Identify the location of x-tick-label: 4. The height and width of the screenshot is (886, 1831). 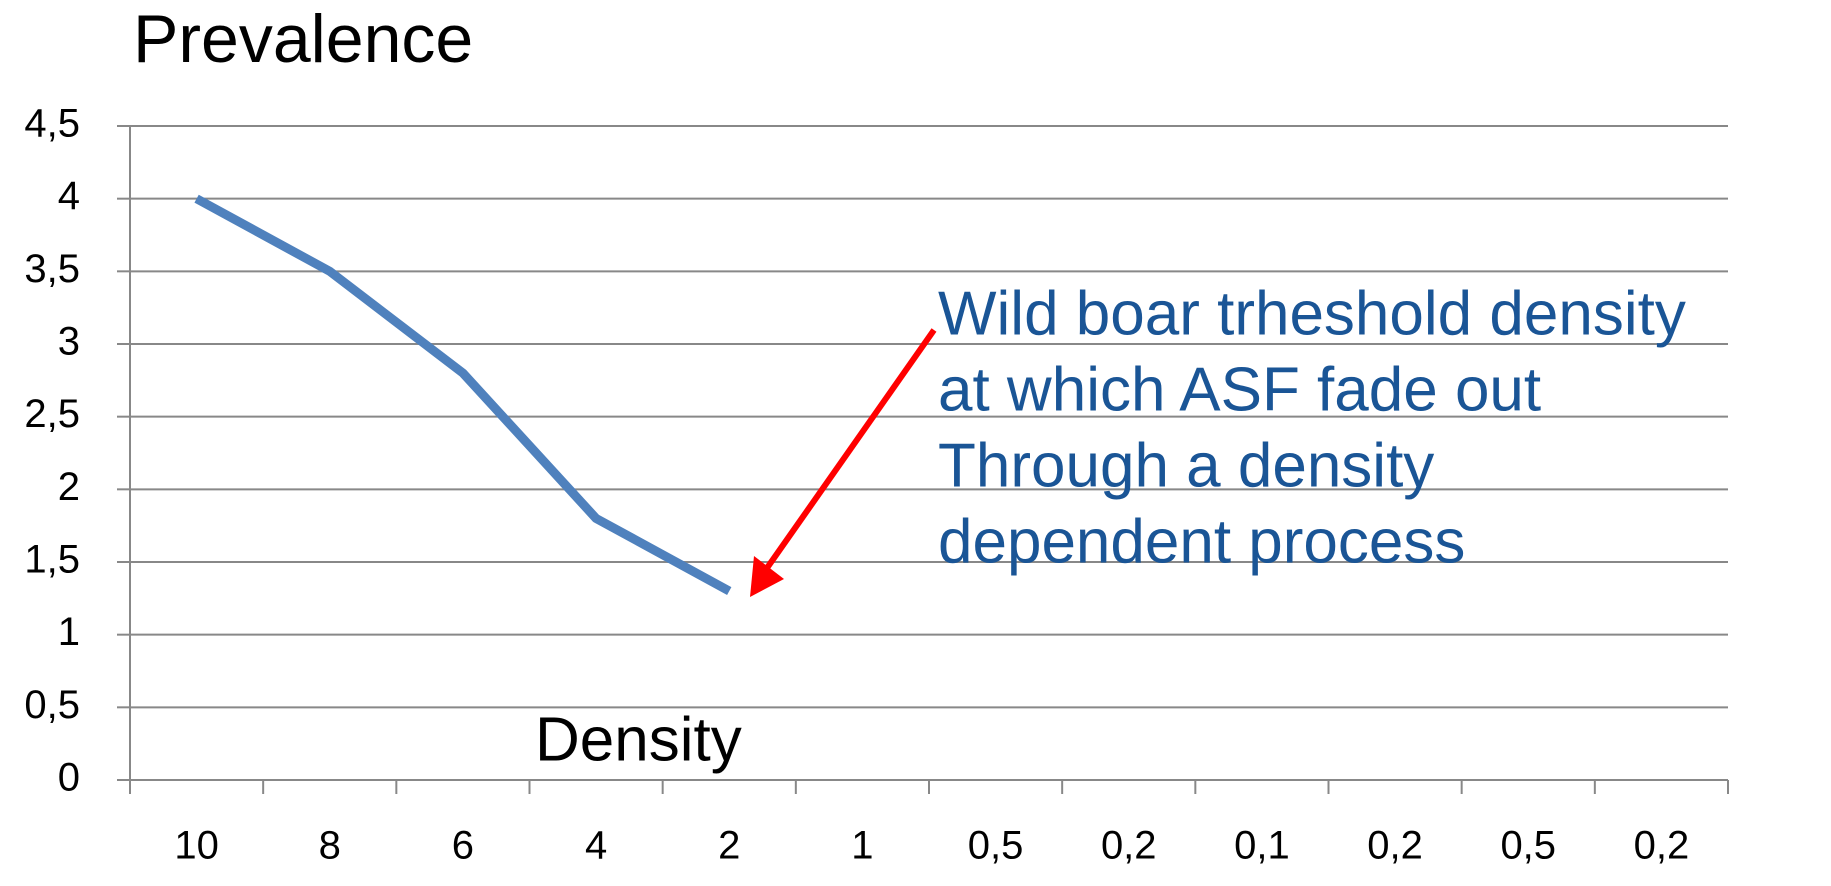
(596, 846).